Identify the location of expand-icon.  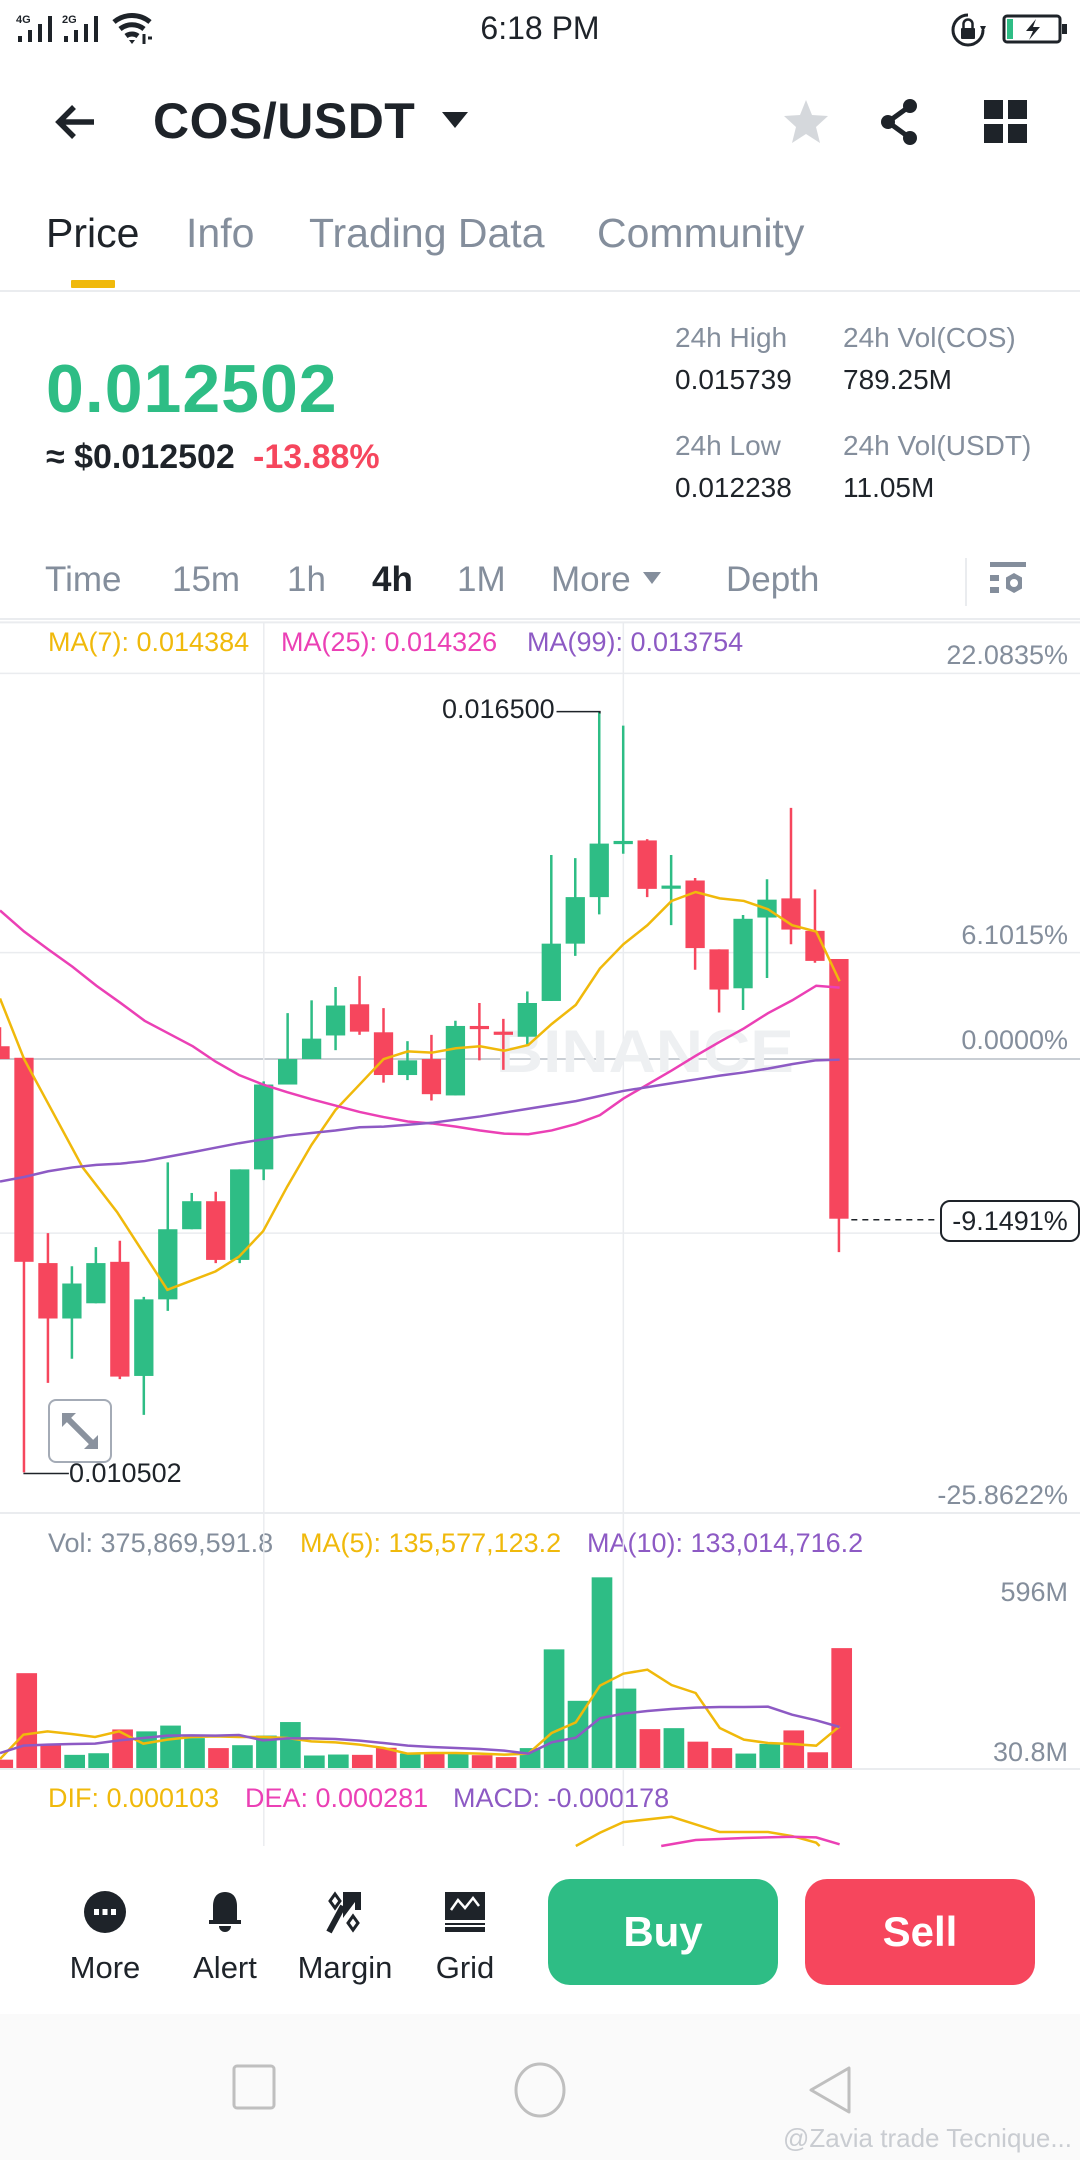
(80, 1431).